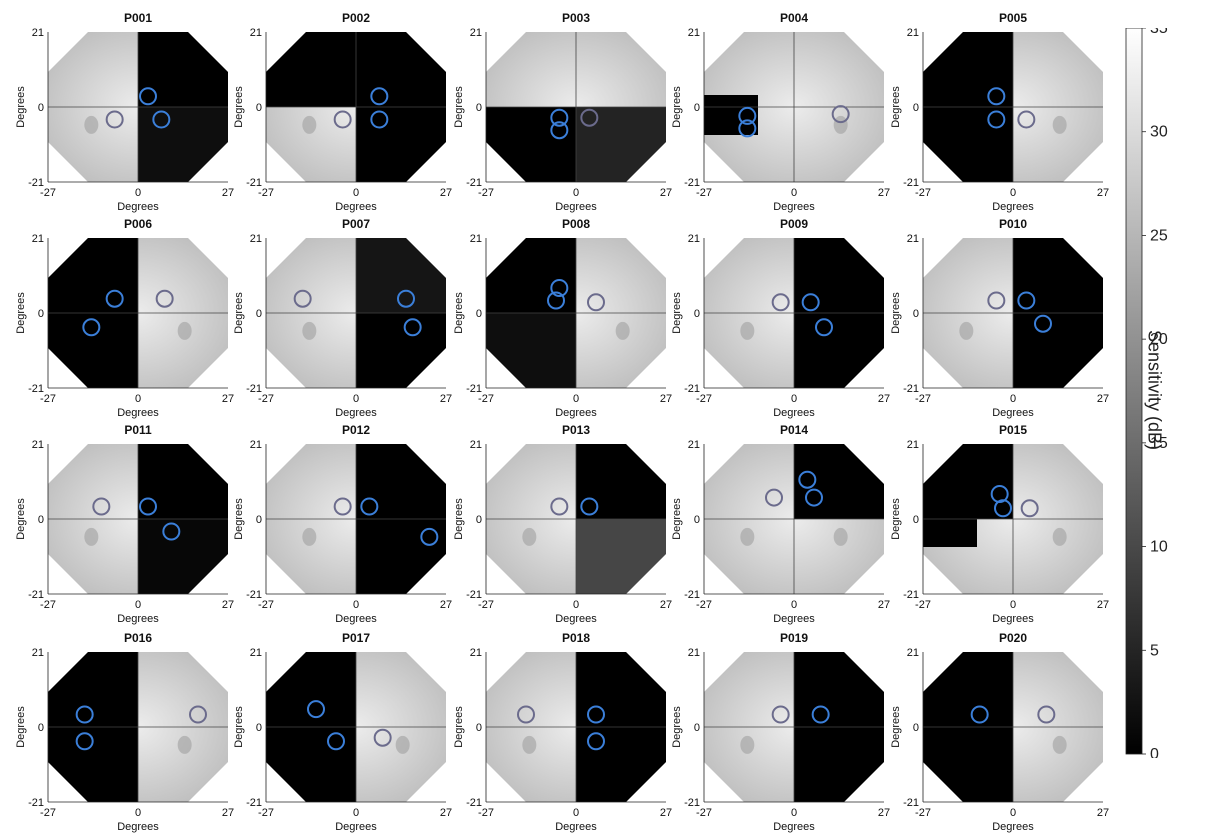 The height and width of the screenshot is (836, 1225). What do you see at coordinates (1013, 430) in the screenshot?
I see `panel-title: P015` at bounding box center [1013, 430].